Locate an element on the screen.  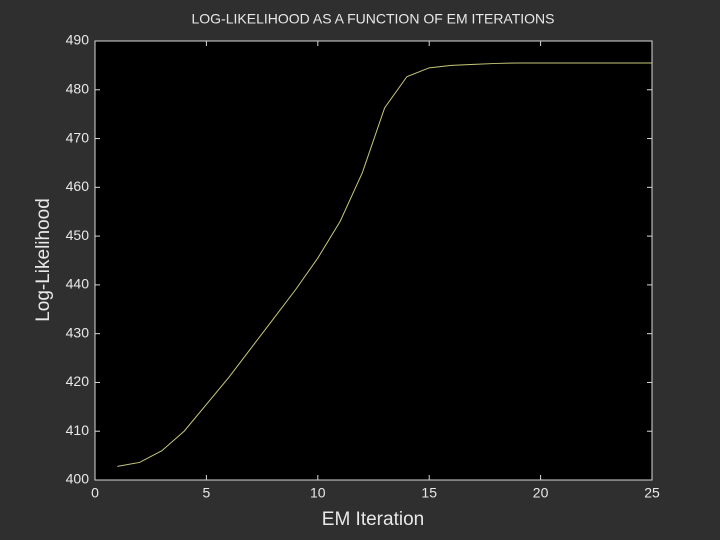
x-tick-label: 25 is located at coordinates (652, 493).